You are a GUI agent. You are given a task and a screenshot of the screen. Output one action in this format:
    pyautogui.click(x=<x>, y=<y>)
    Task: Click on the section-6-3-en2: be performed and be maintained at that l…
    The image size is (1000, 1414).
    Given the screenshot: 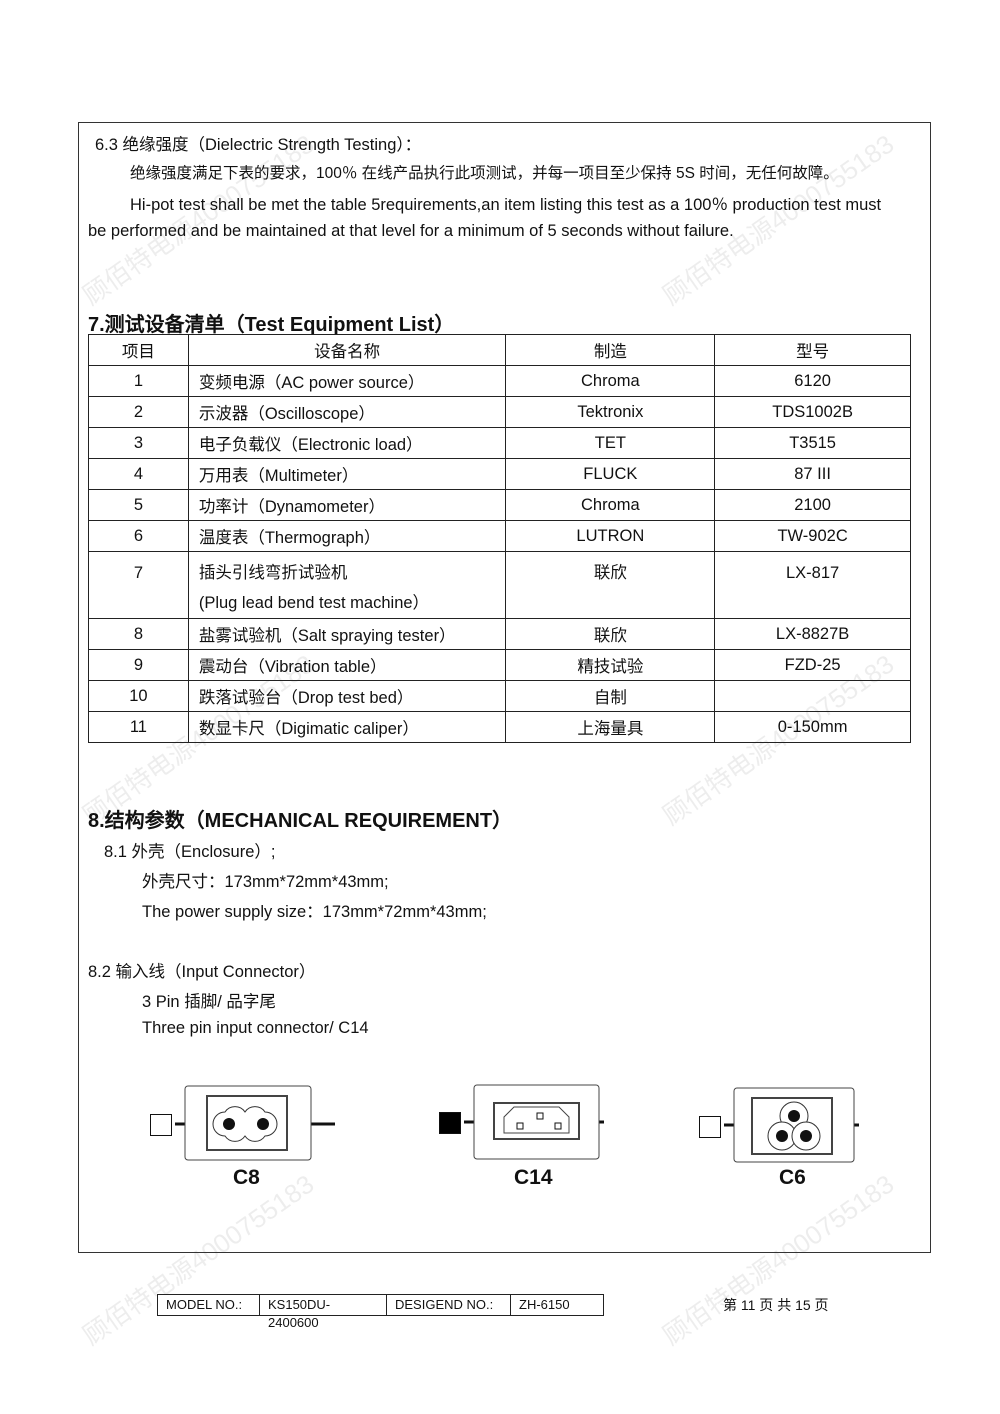 What is the action you would take?
    pyautogui.click(x=411, y=231)
    